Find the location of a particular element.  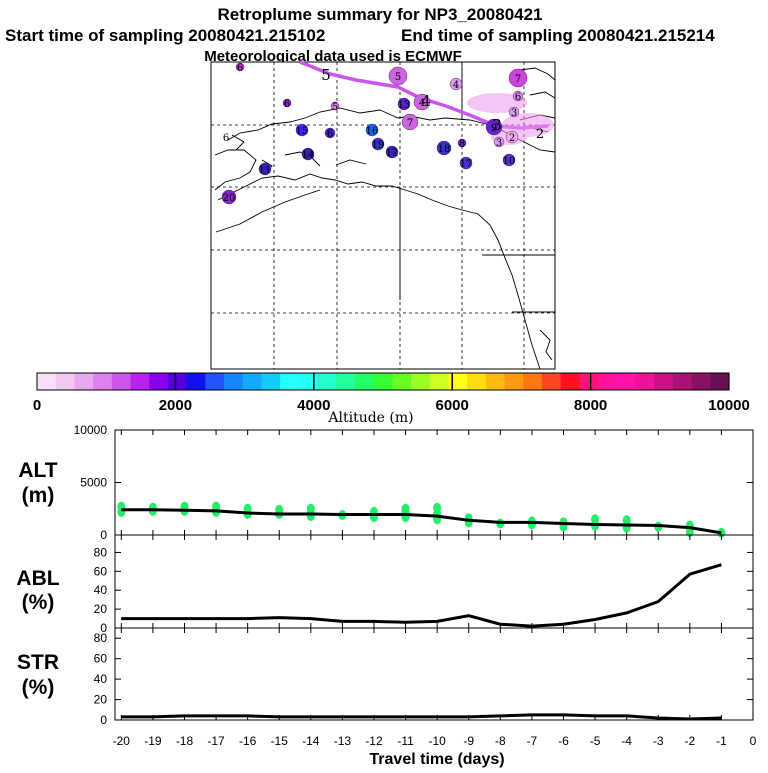

trajectory-point: 19 is located at coordinates (378, 144).